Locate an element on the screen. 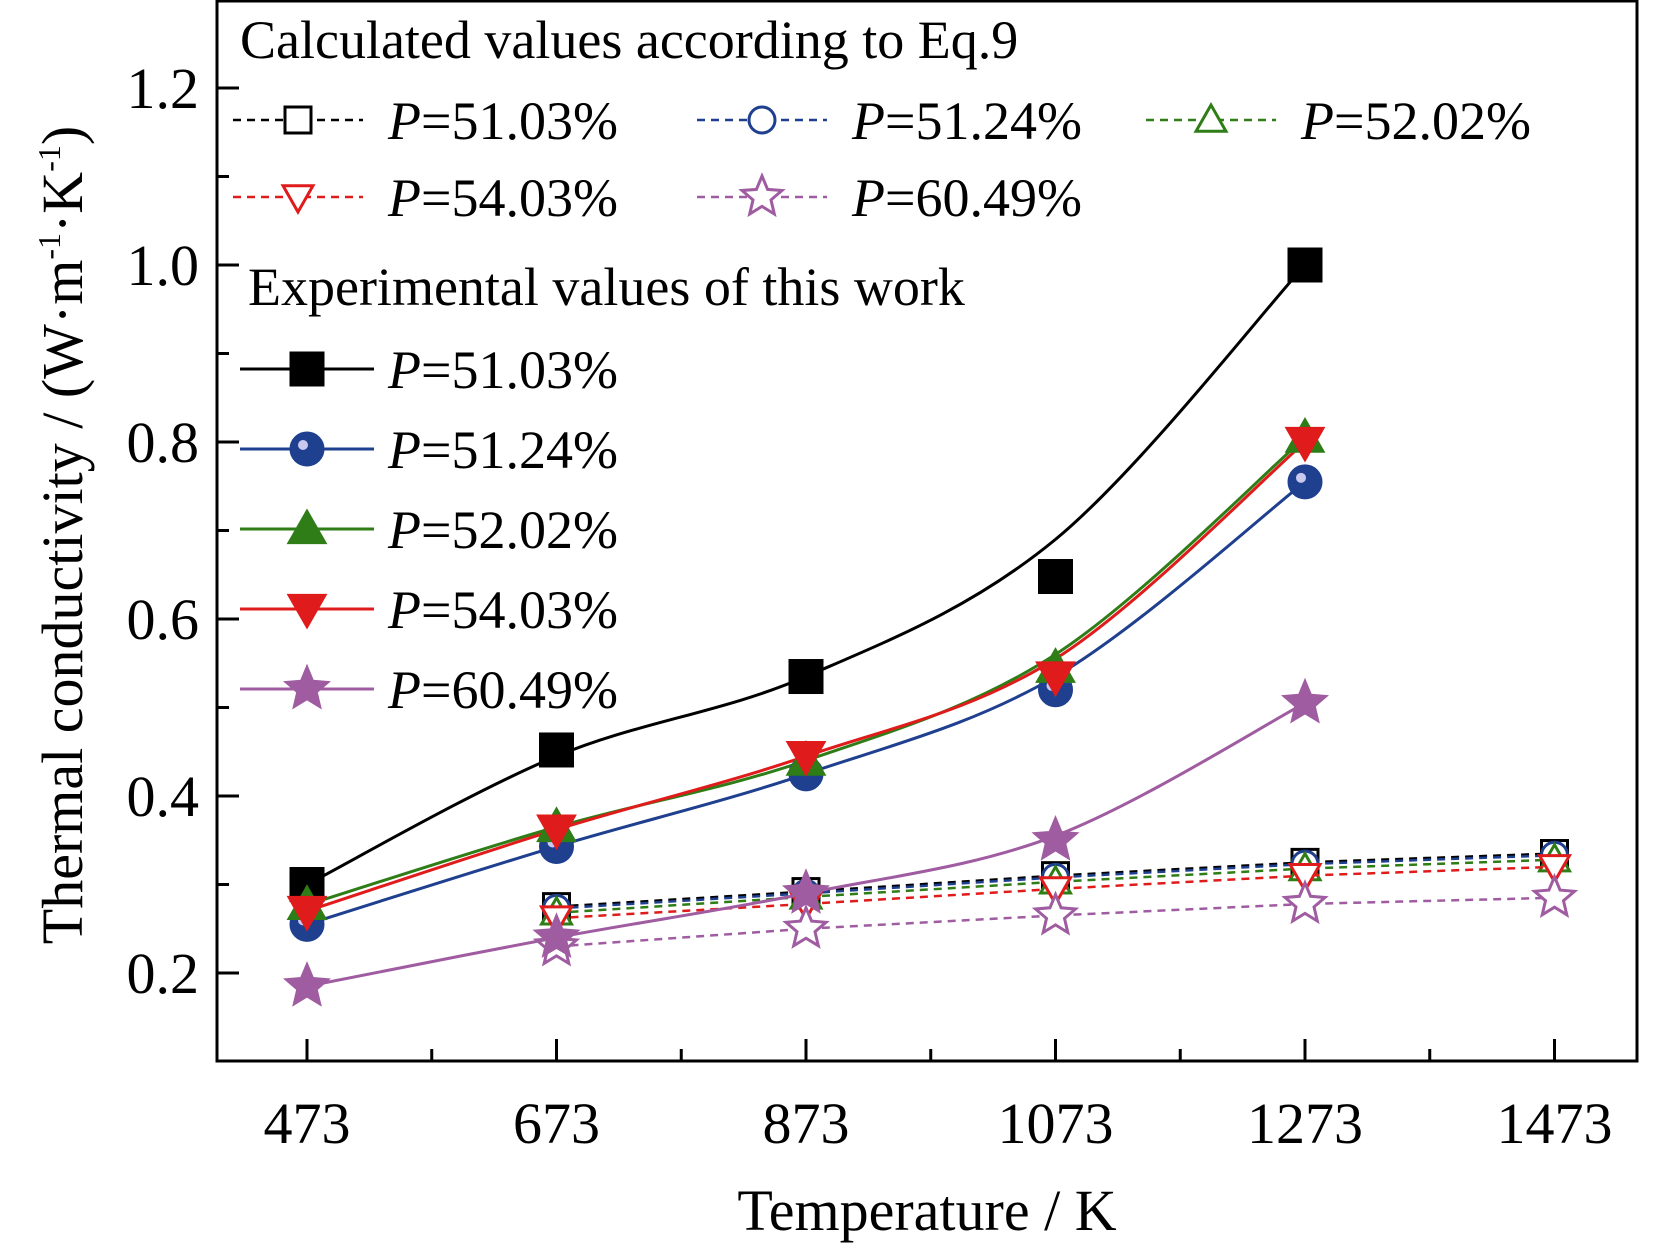 The height and width of the screenshot is (1248, 1654). y-axis-label-dot1: · is located at coordinates (62, 314).